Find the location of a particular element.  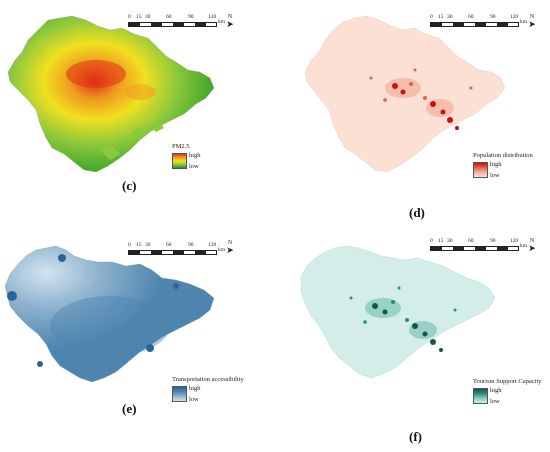

legend-title: Tourism Support Capacity is located at coordinates (507, 381).